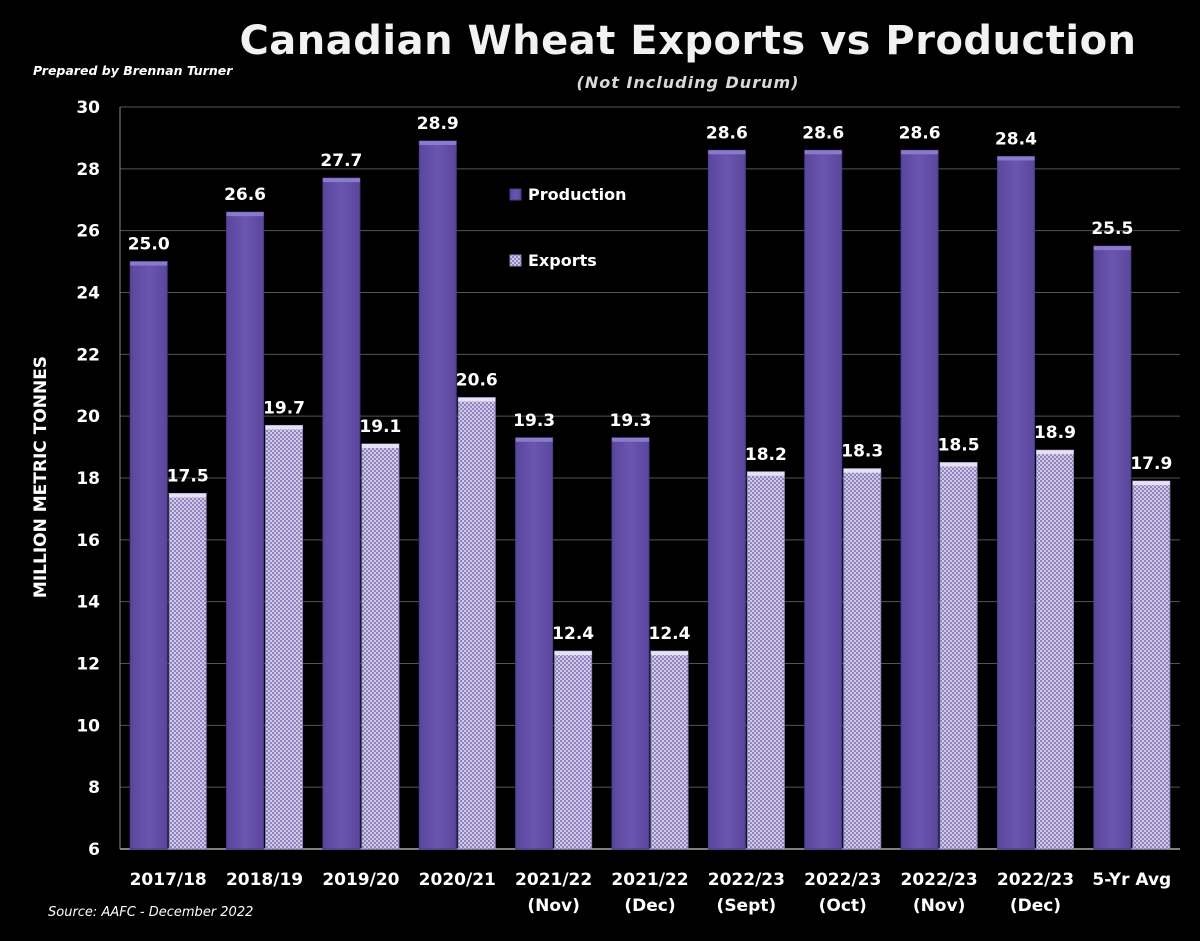  What do you see at coordinates (562, 260) in the screenshot?
I see `legend-label-exports: Exports` at bounding box center [562, 260].